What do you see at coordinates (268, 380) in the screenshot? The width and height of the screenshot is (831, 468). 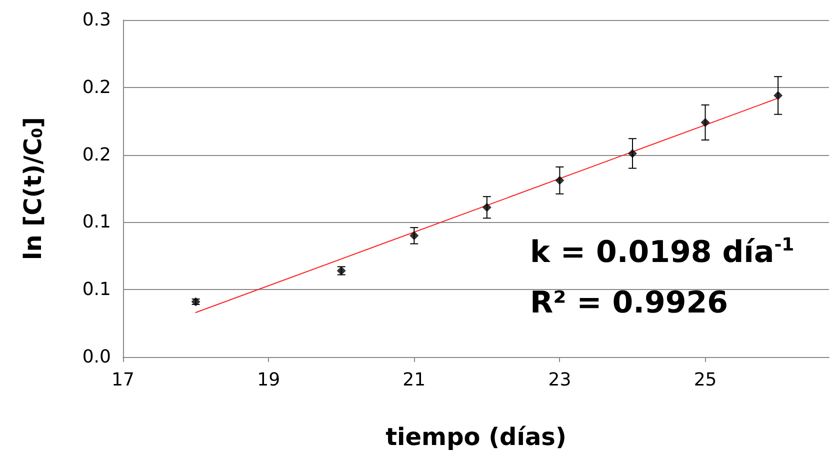 I see `x-tick-label: 19` at bounding box center [268, 380].